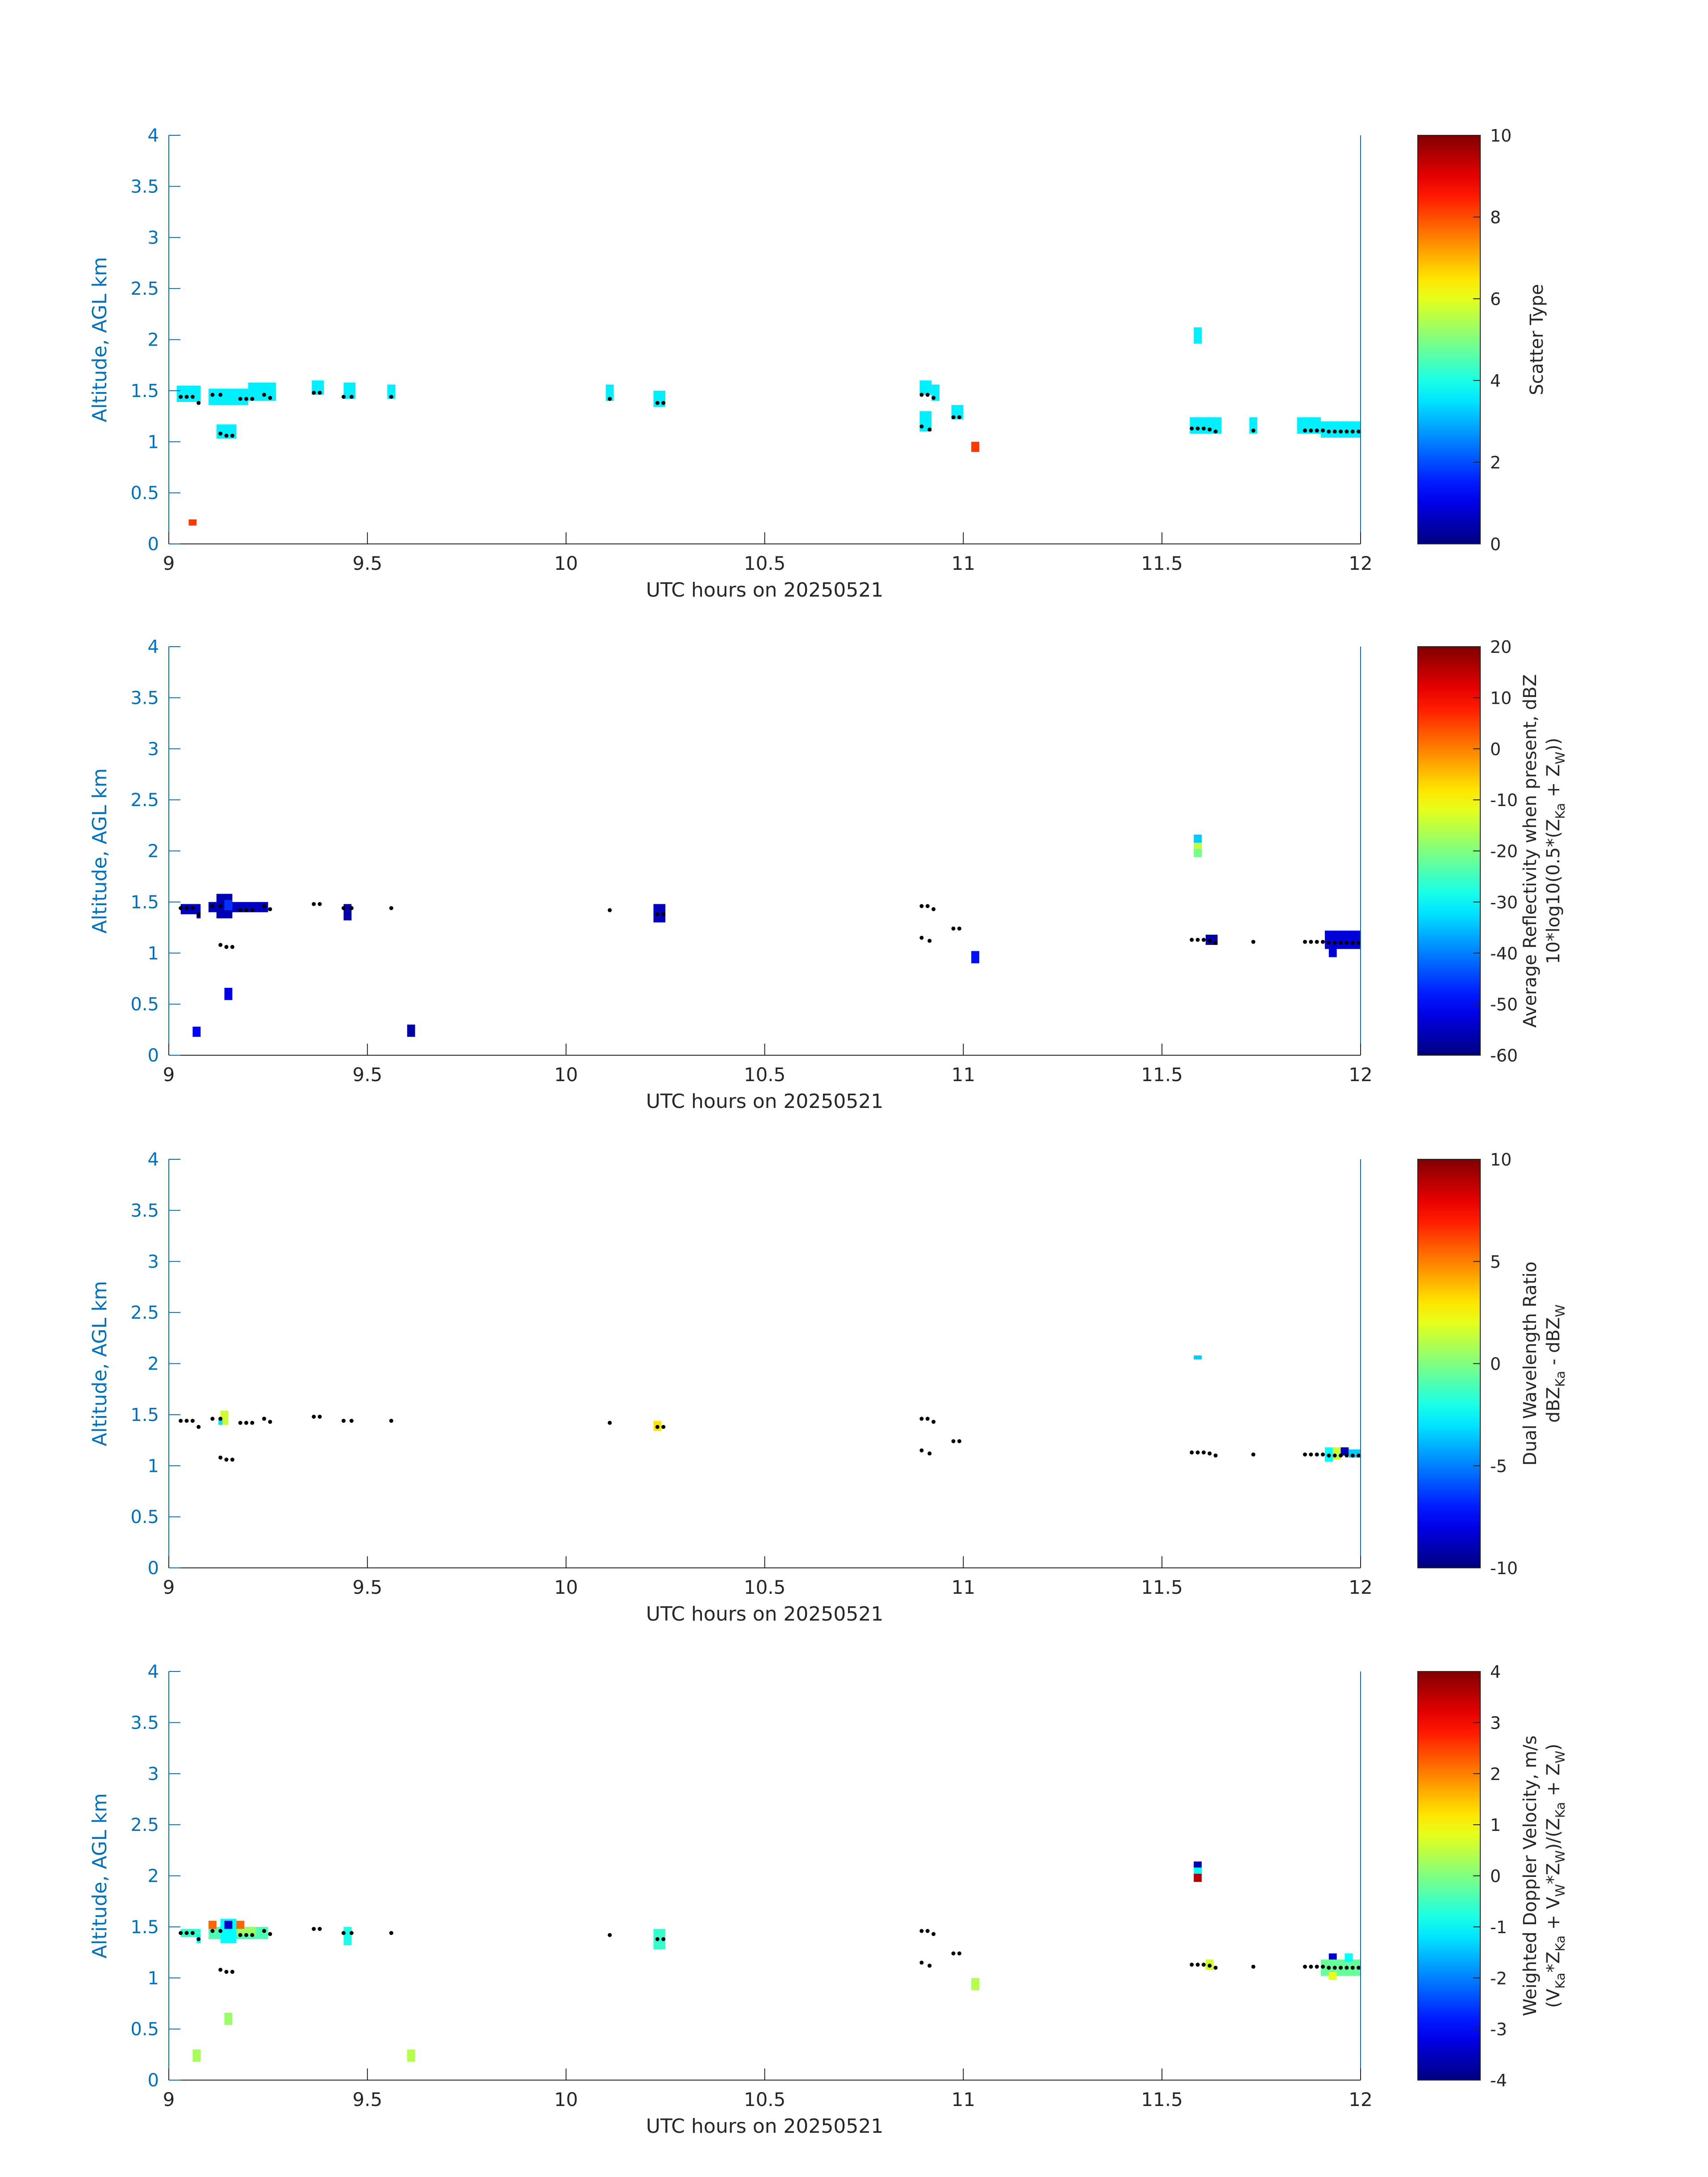 The height and width of the screenshot is (2177, 1708). I want to click on colorbar-tick-label: 5, so click(1495, 1262).